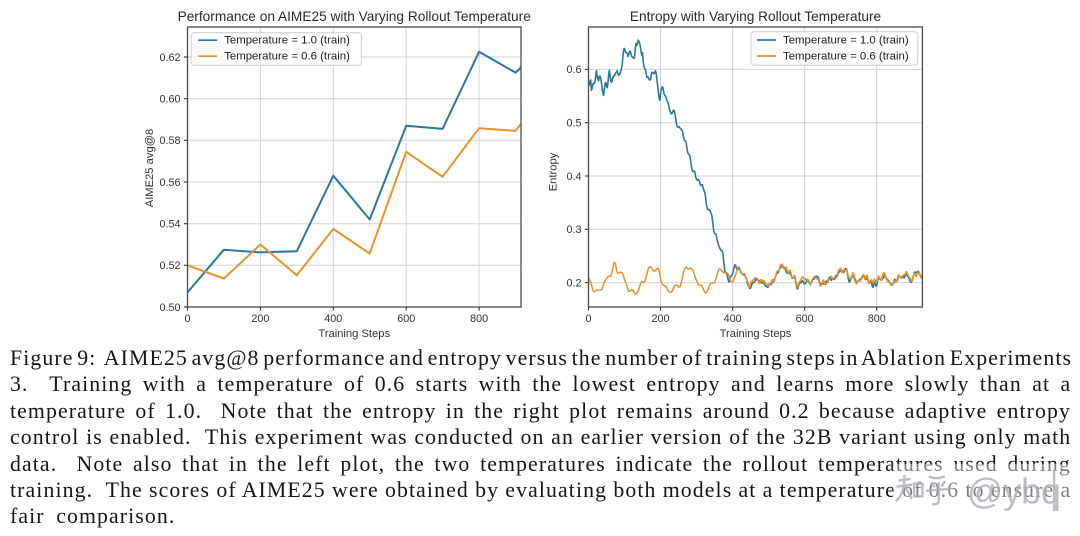 This screenshot has height=536, width=1080. What do you see at coordinates (169, 58) in the screenshot?
I see `svg-text: 0.62` at bounding box center [169, 58].